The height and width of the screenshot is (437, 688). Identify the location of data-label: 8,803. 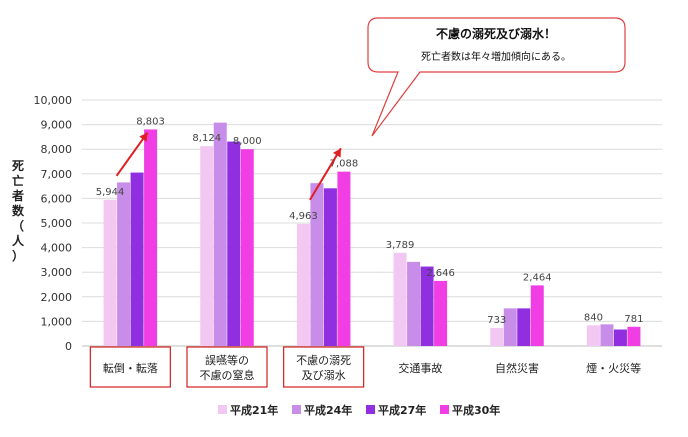
(150, 121).